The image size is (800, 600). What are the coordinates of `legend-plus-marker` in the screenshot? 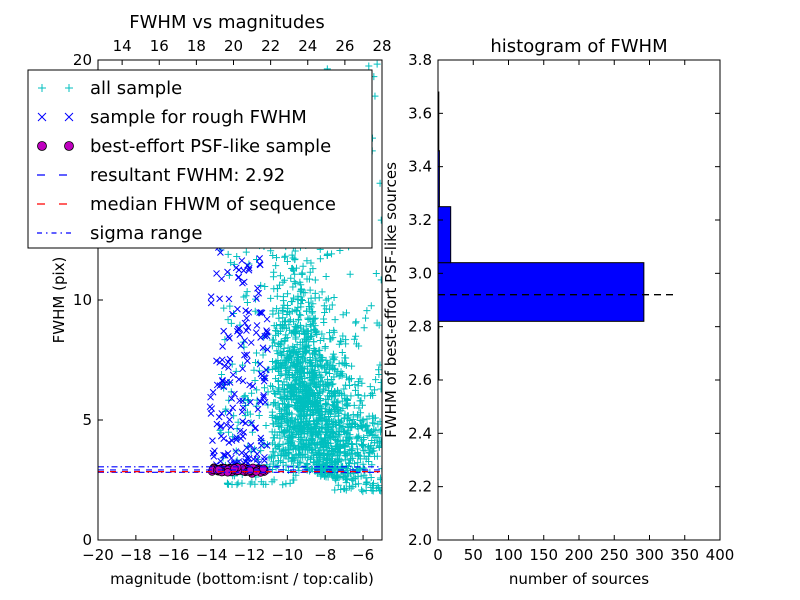 It's located at (42, 88).